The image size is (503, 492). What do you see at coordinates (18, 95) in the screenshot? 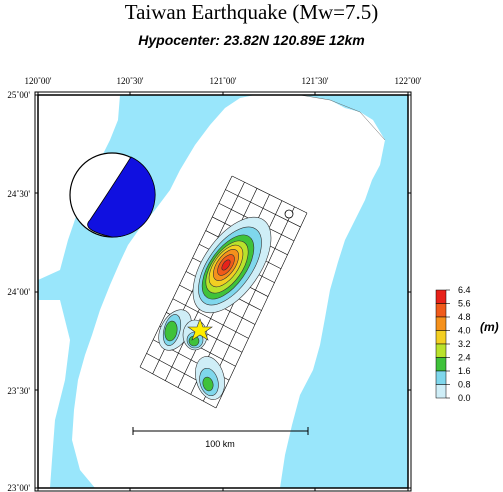
I see `lat-label: 25˚00'` at bounding box center [18, 95].